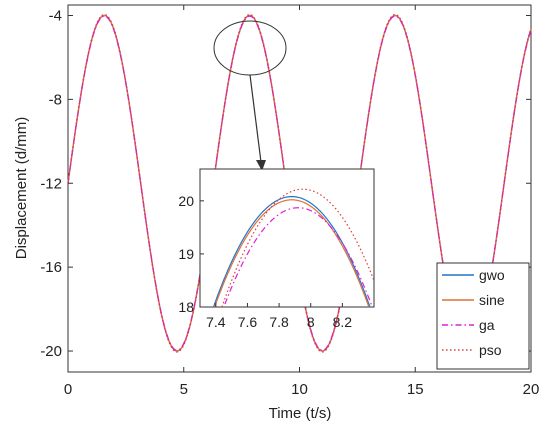 The width and height of the screenshot is (550, 439). I want to click on zoom-arrow-head, so click(261, 165).